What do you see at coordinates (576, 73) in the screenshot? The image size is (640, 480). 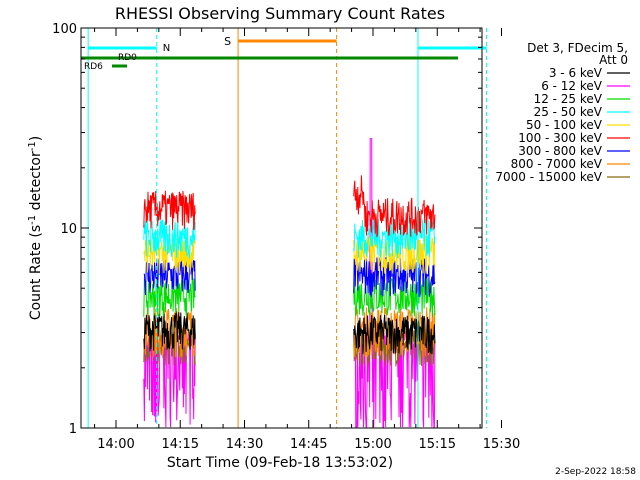 I see `legend-label: 3 - 6 keV` at bounding box center [576, 73].